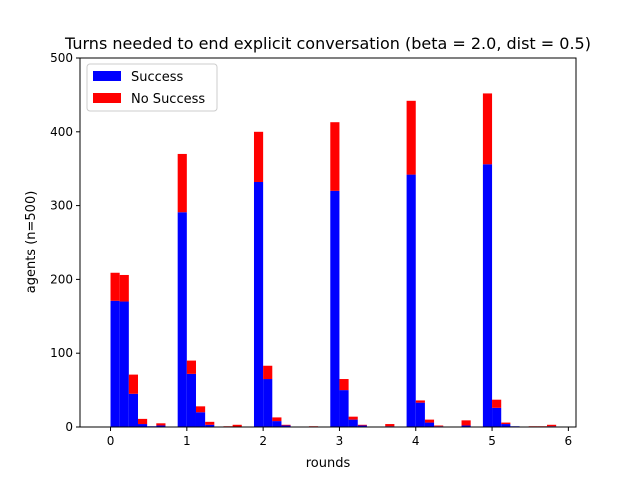 The width and height of the screenshot is (640, 484). Describe the element at coordinates (61, 206) in the screenshot. I see `y-tick-label: 300` at that location.